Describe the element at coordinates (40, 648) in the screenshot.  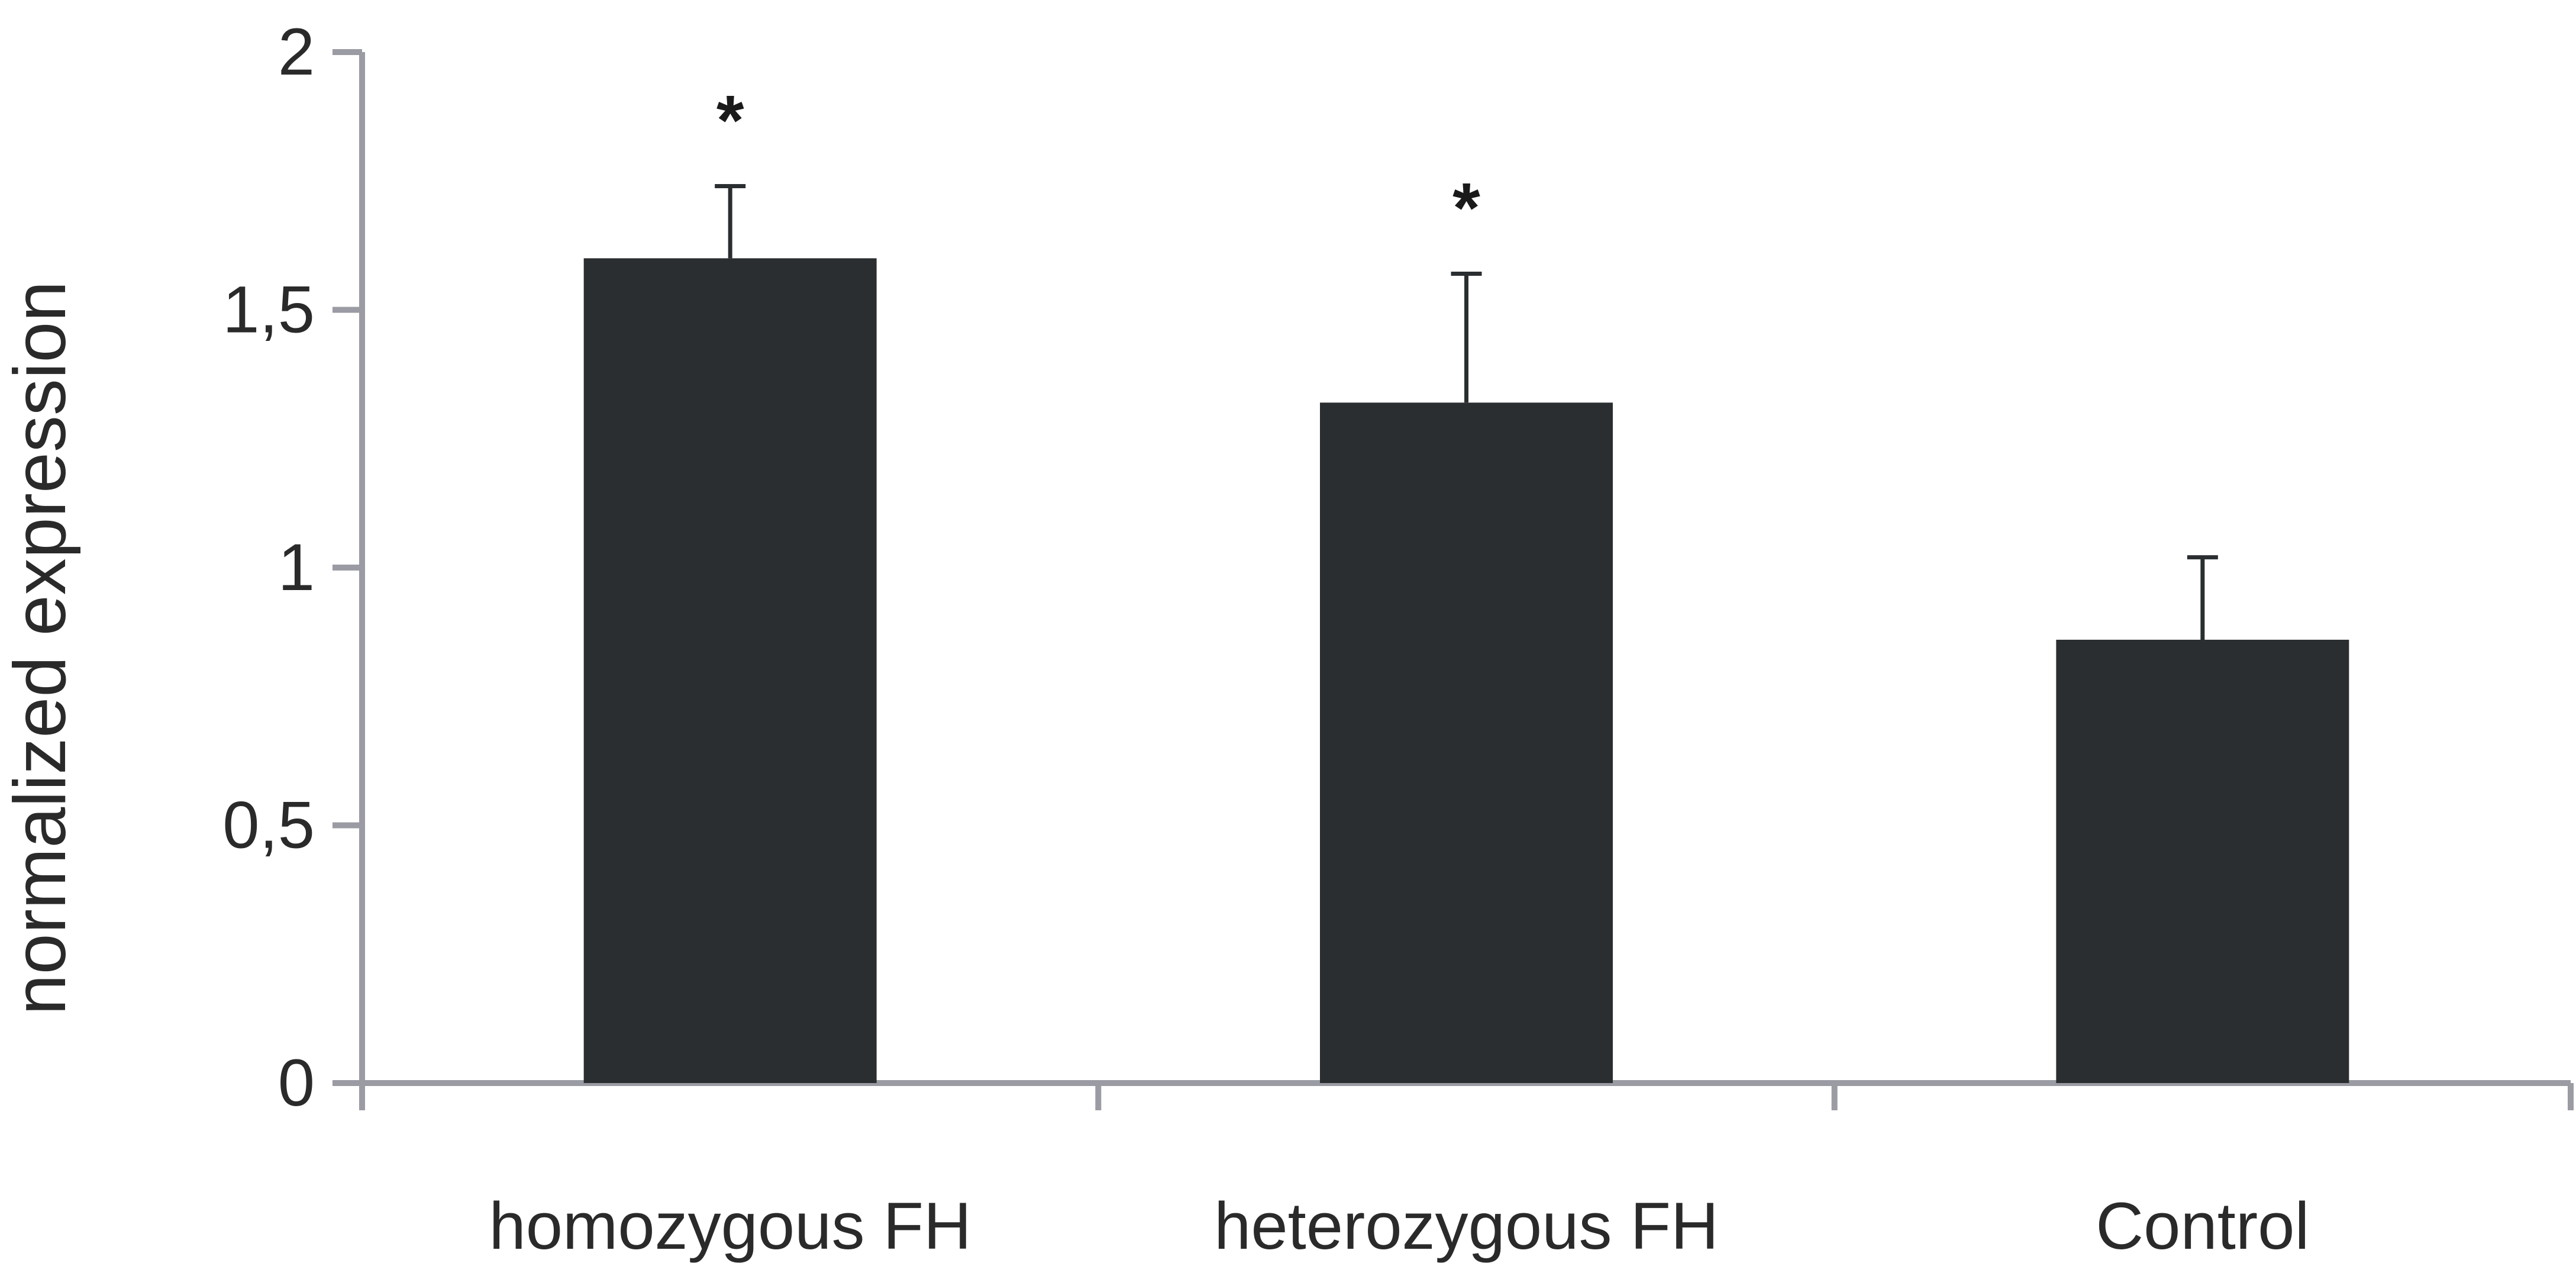
I see `y-axis-title: normalized expression` at that location.